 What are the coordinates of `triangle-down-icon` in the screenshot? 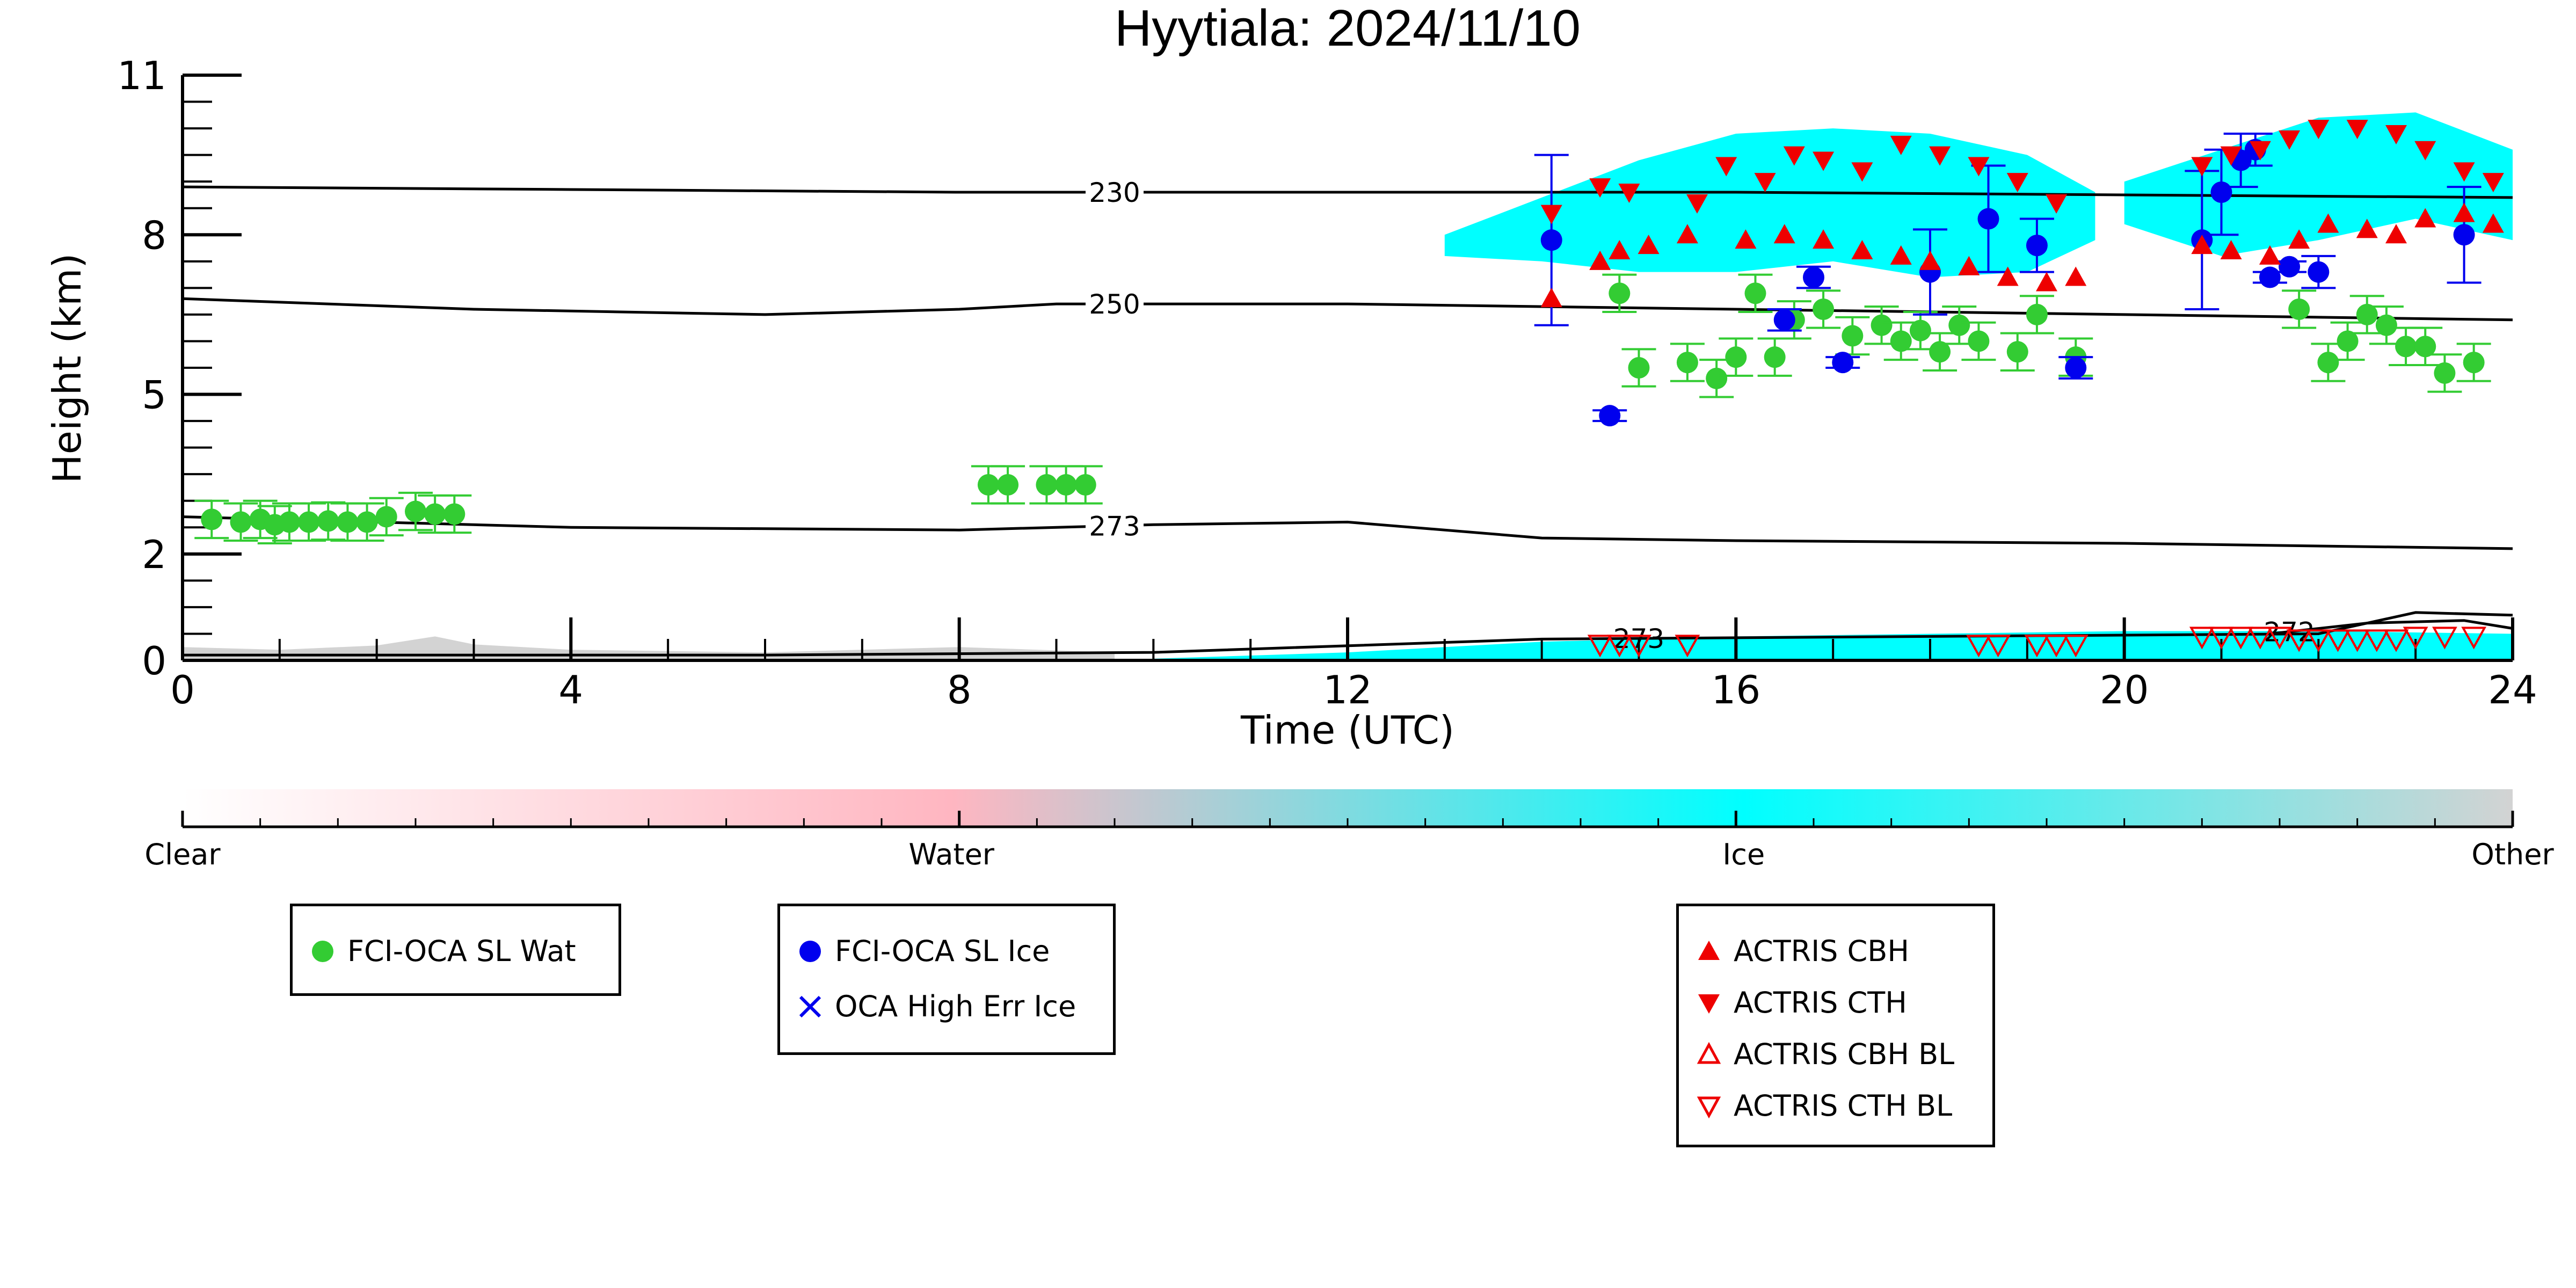 It's located at (1709, 1003).